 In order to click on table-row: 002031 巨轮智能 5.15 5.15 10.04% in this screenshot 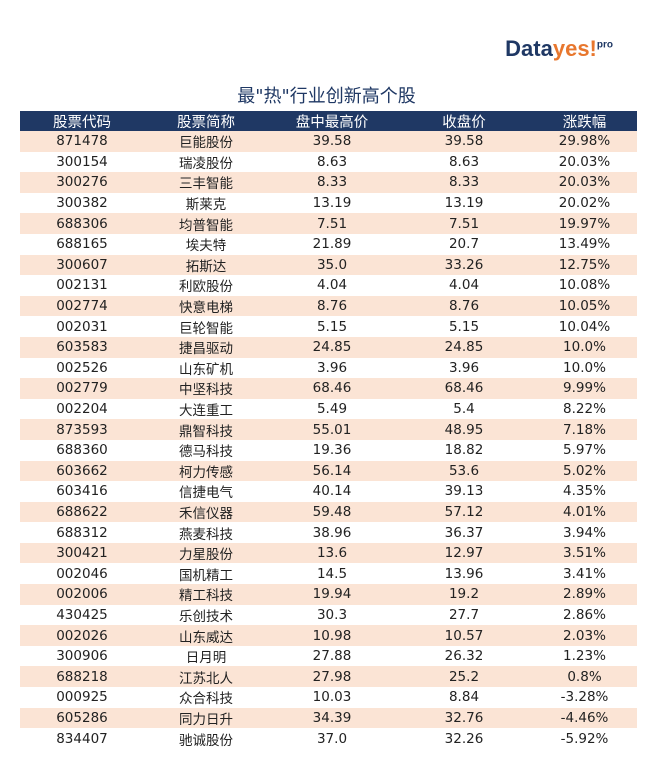, I will do `click(328, 326)`.